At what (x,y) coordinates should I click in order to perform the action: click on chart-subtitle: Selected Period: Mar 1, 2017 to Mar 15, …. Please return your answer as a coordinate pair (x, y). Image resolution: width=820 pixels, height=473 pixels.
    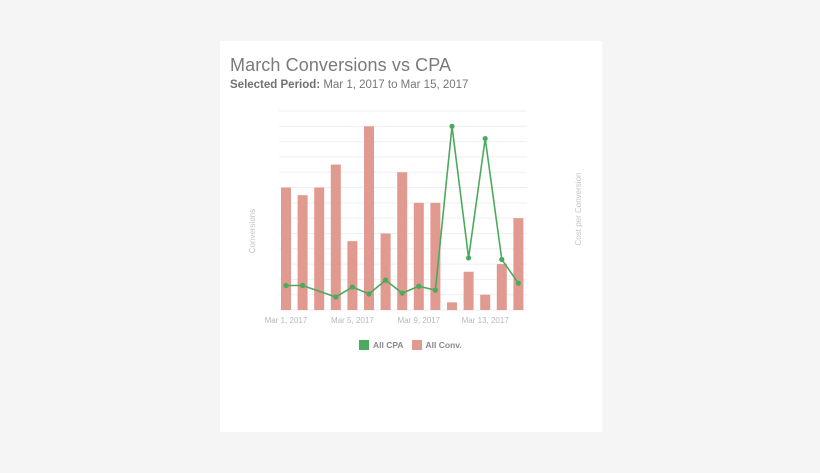
    Looking at the image, I should click on (349, 85).